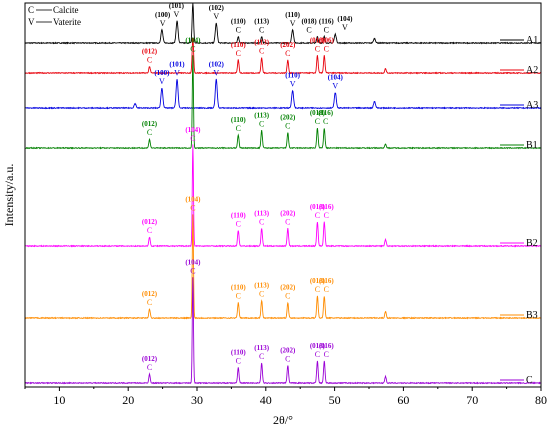 This screenshot has height=429, width=550. Describe the element at coordinates (67, 22) in the screenshot. I see `key-text-vaterite: Vaterite` at that location.